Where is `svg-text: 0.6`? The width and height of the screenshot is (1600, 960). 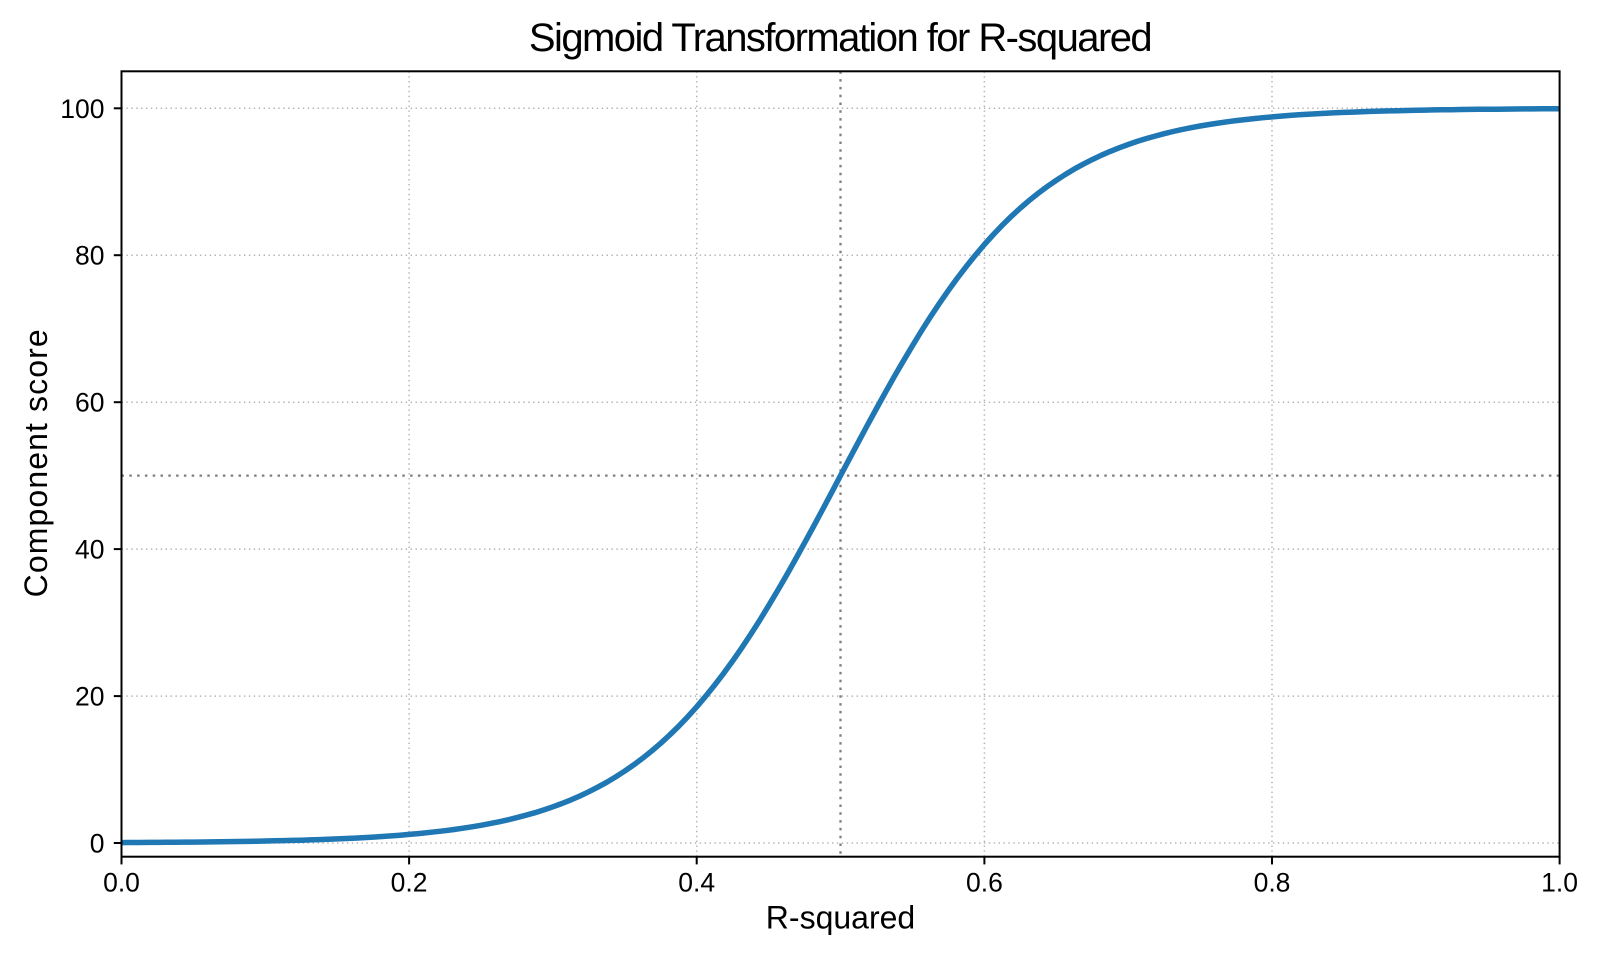 svg-text: 0.6 is located at coordinates (984, 883).